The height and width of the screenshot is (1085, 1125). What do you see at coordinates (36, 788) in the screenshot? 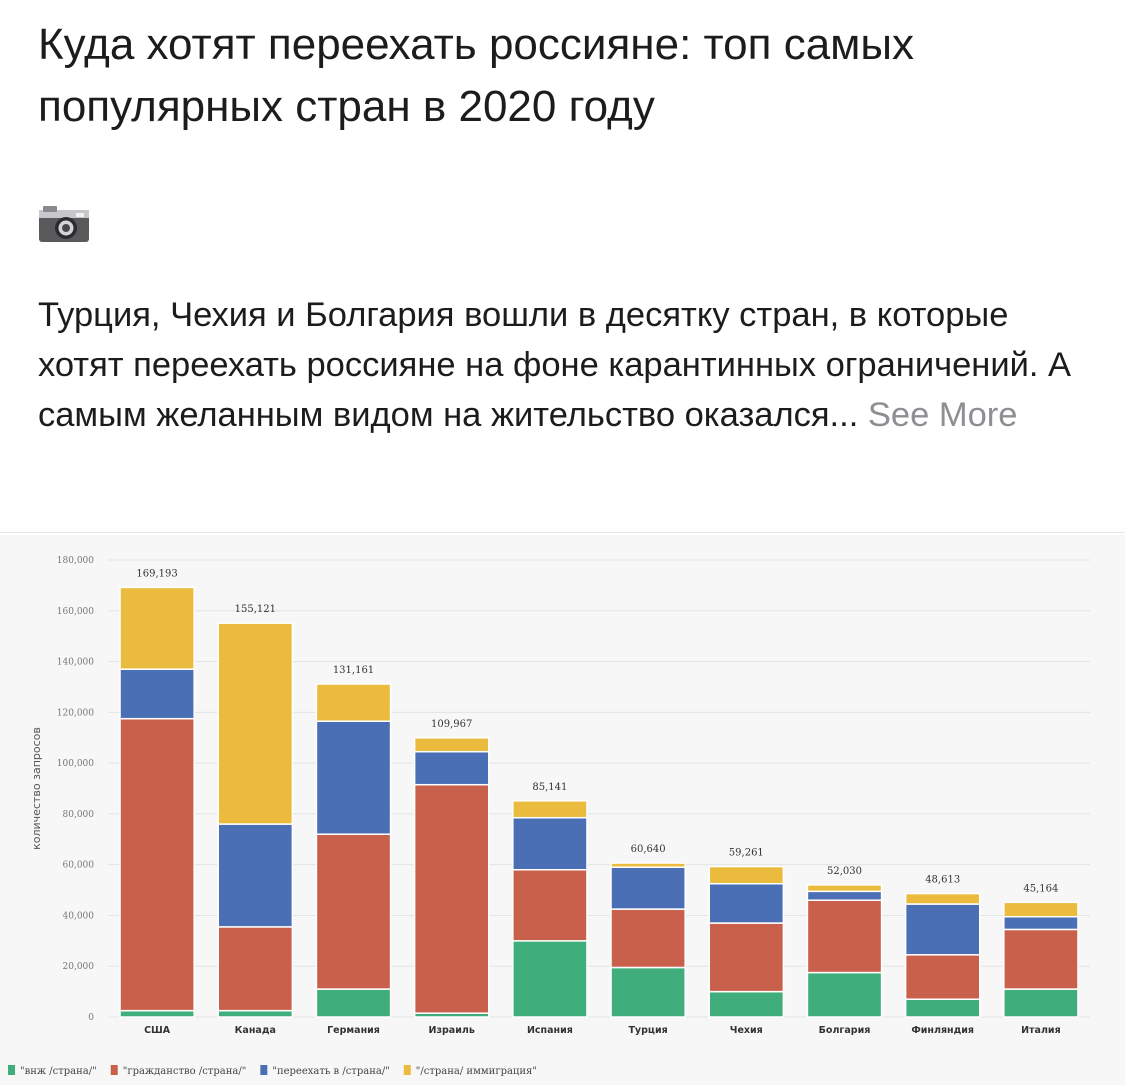
I see `y-axis-label: количество запросов` at bounding box center [36, 788].